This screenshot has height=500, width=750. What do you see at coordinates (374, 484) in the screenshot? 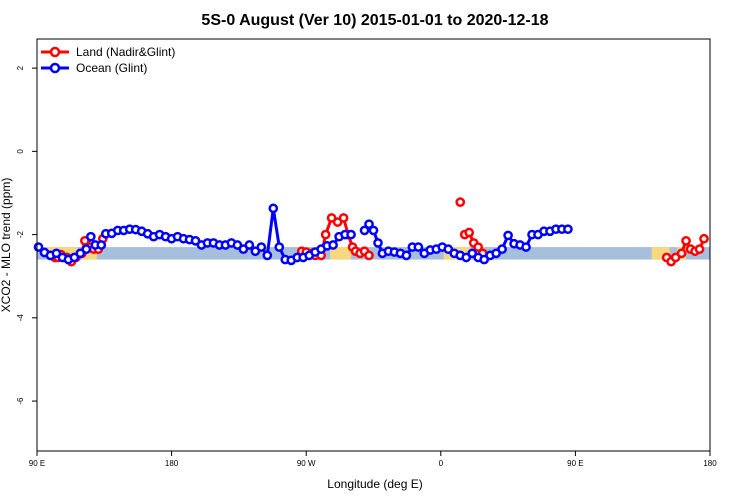
I see `x-axis-label: Longitude (deg E)` at bounding box center [374, 484].